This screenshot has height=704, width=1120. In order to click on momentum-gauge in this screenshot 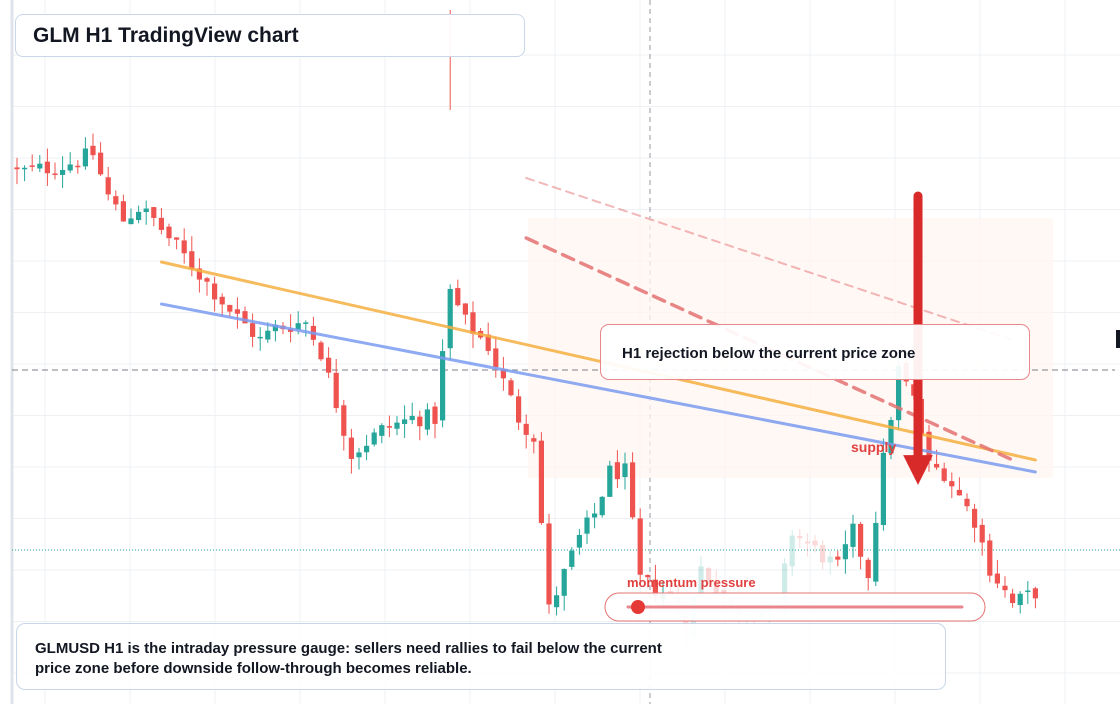, I will do `click(795, 607)`.